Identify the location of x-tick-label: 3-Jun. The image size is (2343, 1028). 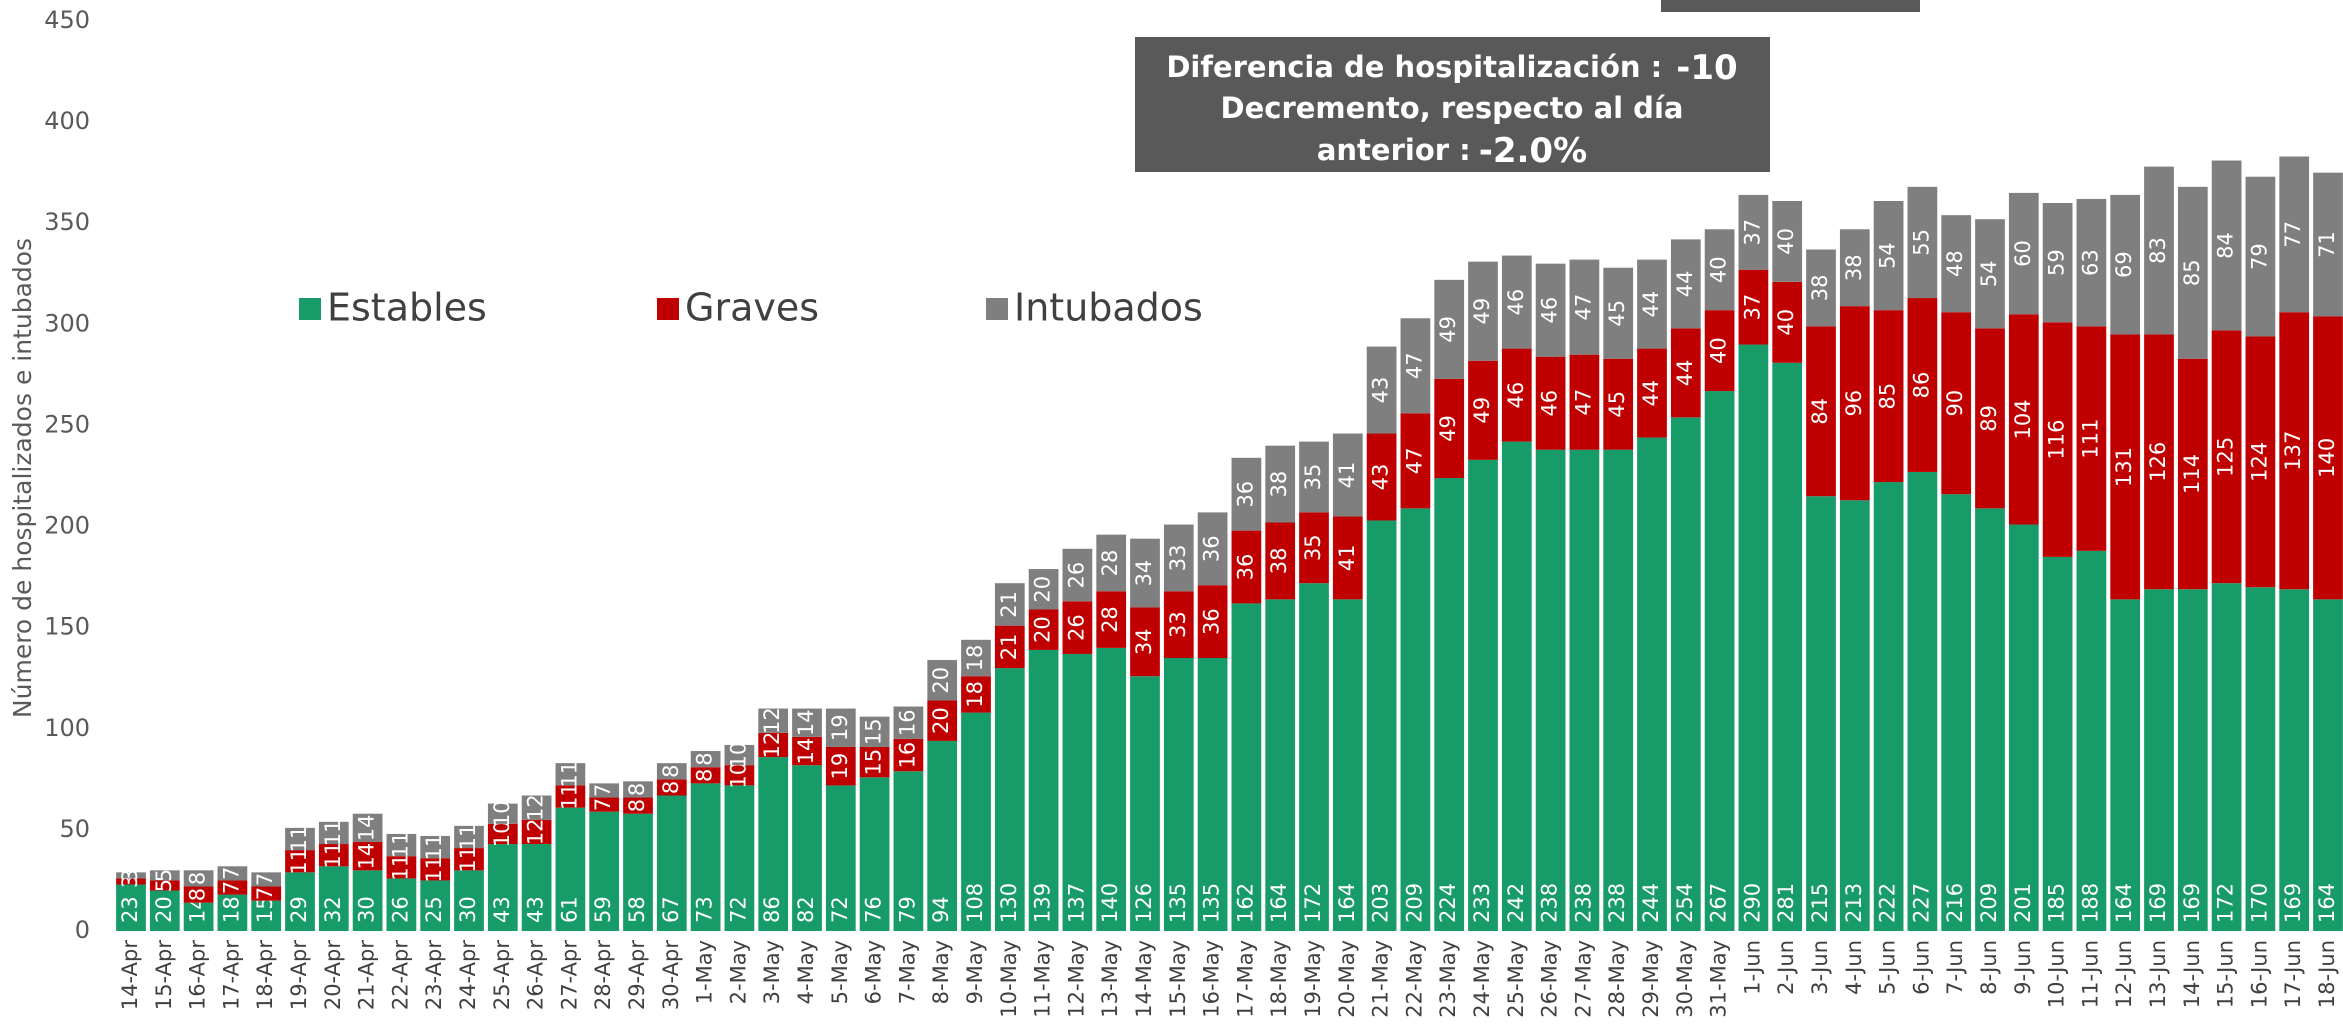
(1820, 967).